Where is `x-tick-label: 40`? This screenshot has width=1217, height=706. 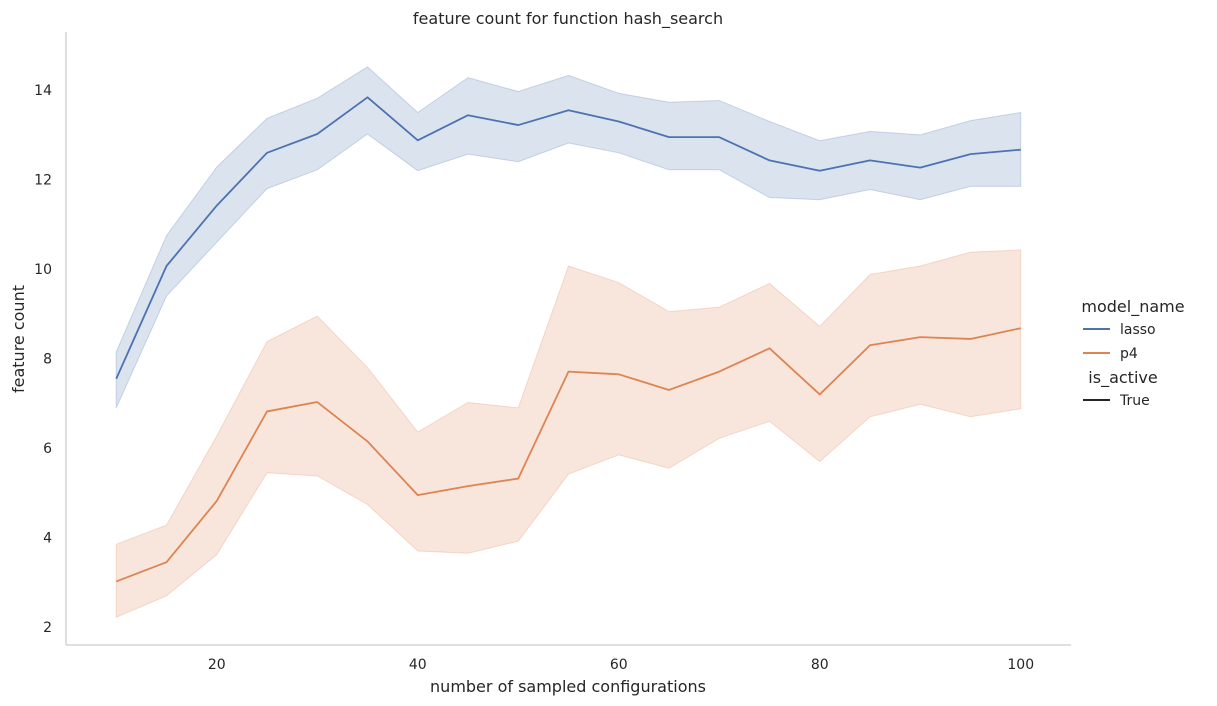
x-tick-label: 40 is located at coordinates (418, 665).